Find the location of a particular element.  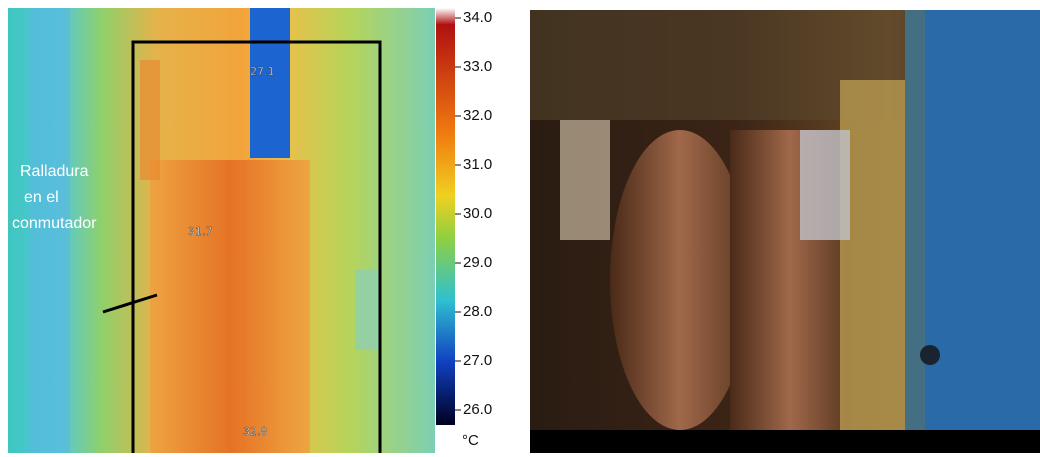

tick-label: 27.0 is located at coordinates (477, 360).